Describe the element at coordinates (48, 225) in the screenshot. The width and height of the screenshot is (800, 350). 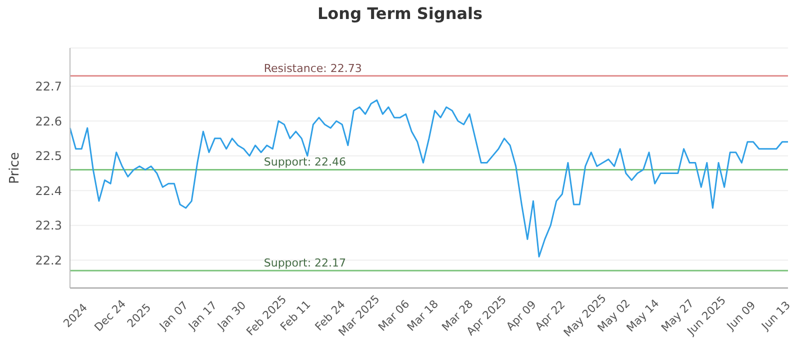
I see `y-tick-label: 22.3` at that location.